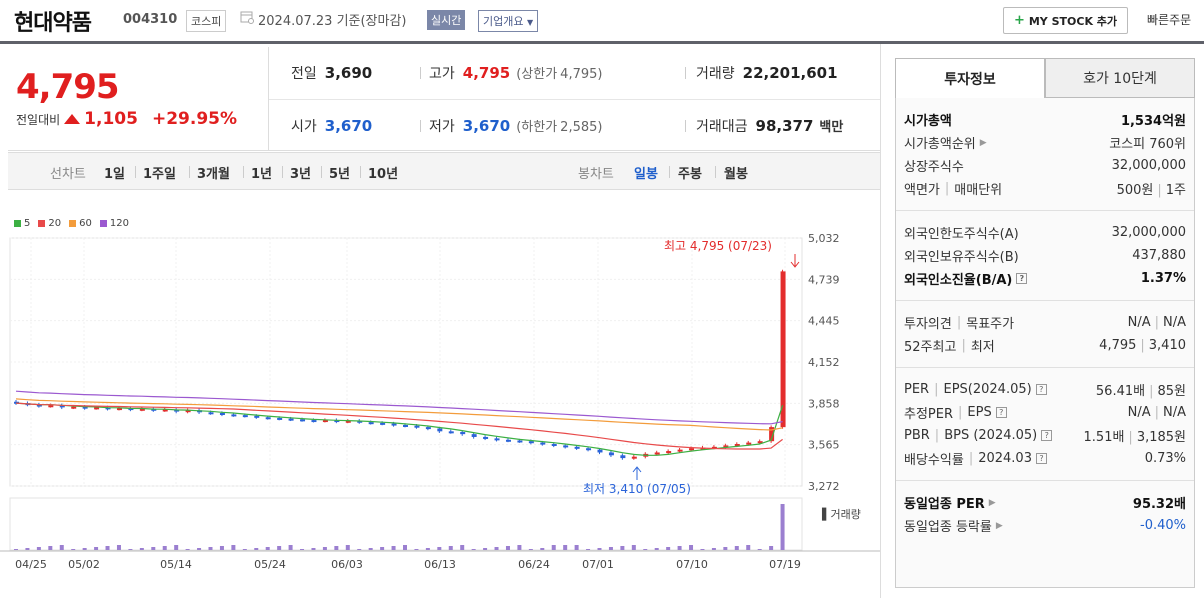 The height and width of the screenshot is (598, 1204). Describe the element at coordinates (301, 174) in the screenshot. I see `period-3y: 3년` at that location.